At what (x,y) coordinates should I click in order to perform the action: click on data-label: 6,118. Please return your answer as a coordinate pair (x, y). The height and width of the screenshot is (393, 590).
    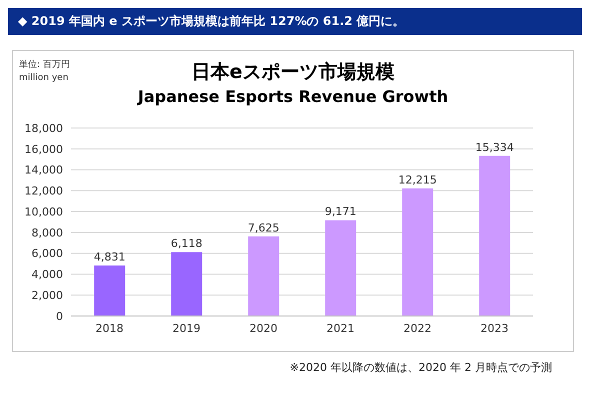
    Looking at the image, I should click on (186, 243).